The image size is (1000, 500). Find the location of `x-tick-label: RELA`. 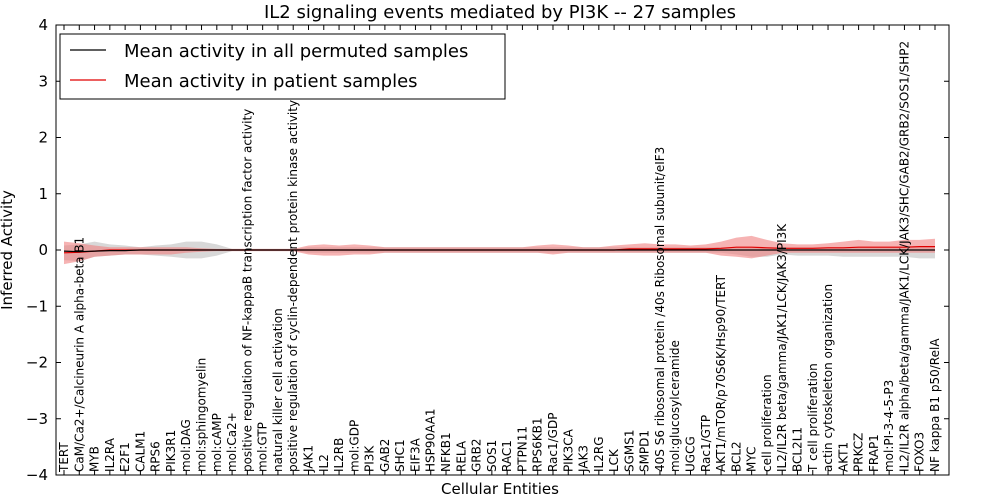

x-tick-label: RELA is located at coordinates (461, 456).